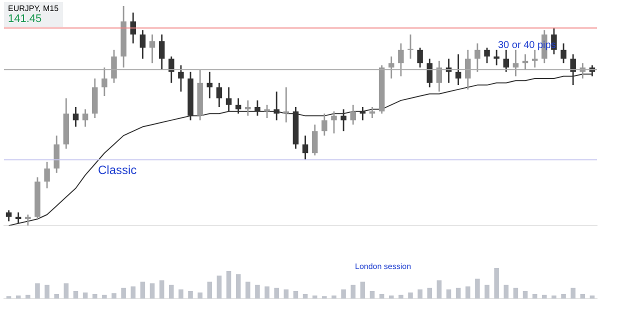 The width and height of the screenshot is (625, 329). Describe the element at coordinates (33, 8) in the screenshot. I see `chart-title: EURJPY, M15` at that location.